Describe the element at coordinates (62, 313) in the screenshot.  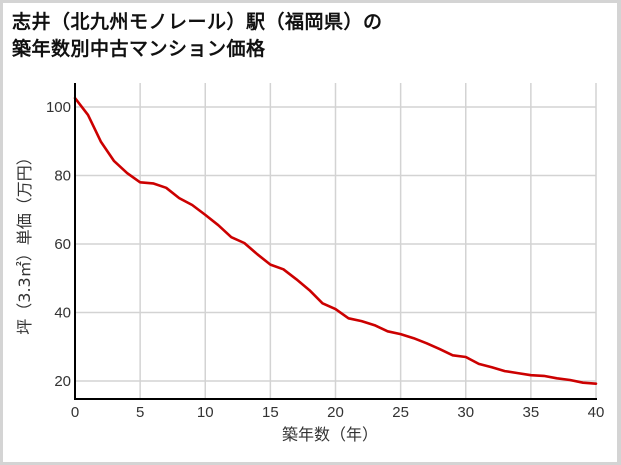
I see `y-tick-label: 40` at that location.